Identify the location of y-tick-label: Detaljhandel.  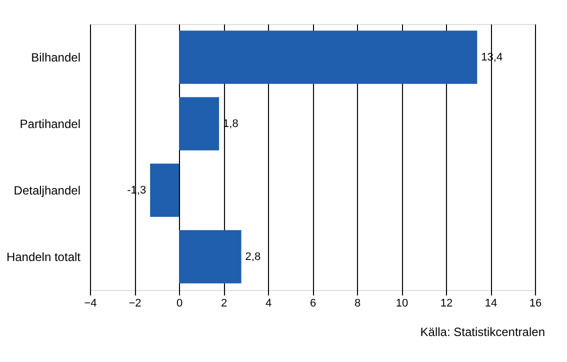
(47, 190).